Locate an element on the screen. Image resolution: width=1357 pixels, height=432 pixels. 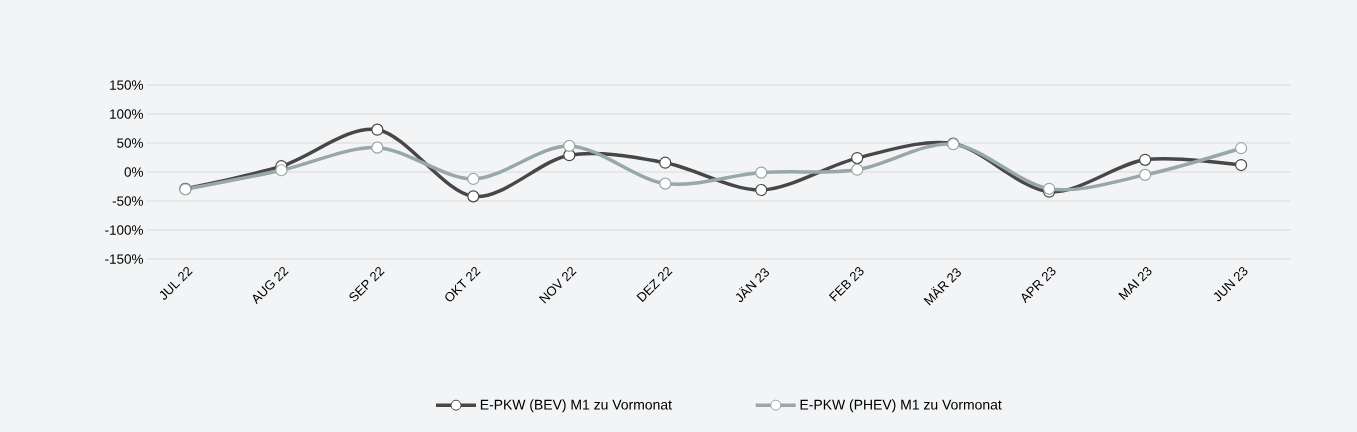
y-tick-label: 0% is located at coordinates (133, 172).